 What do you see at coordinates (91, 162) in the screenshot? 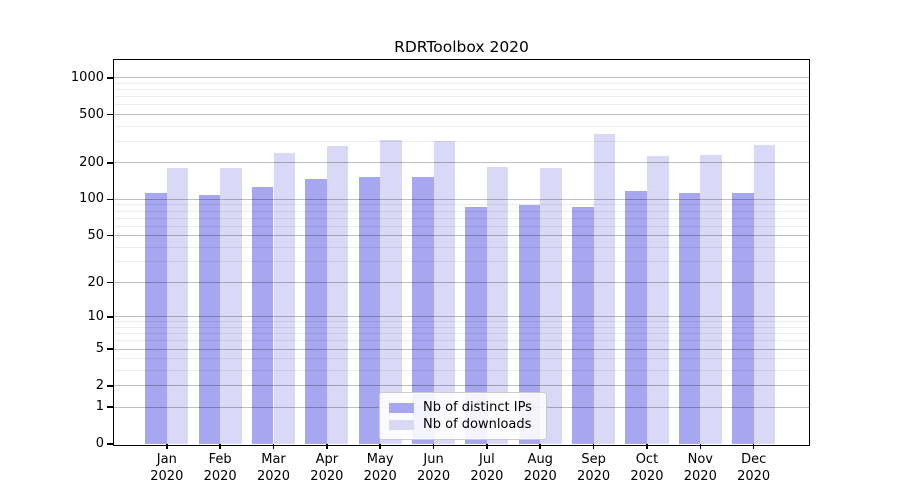
I see `y-tick-label: 200` at bounding box center [91, 162].